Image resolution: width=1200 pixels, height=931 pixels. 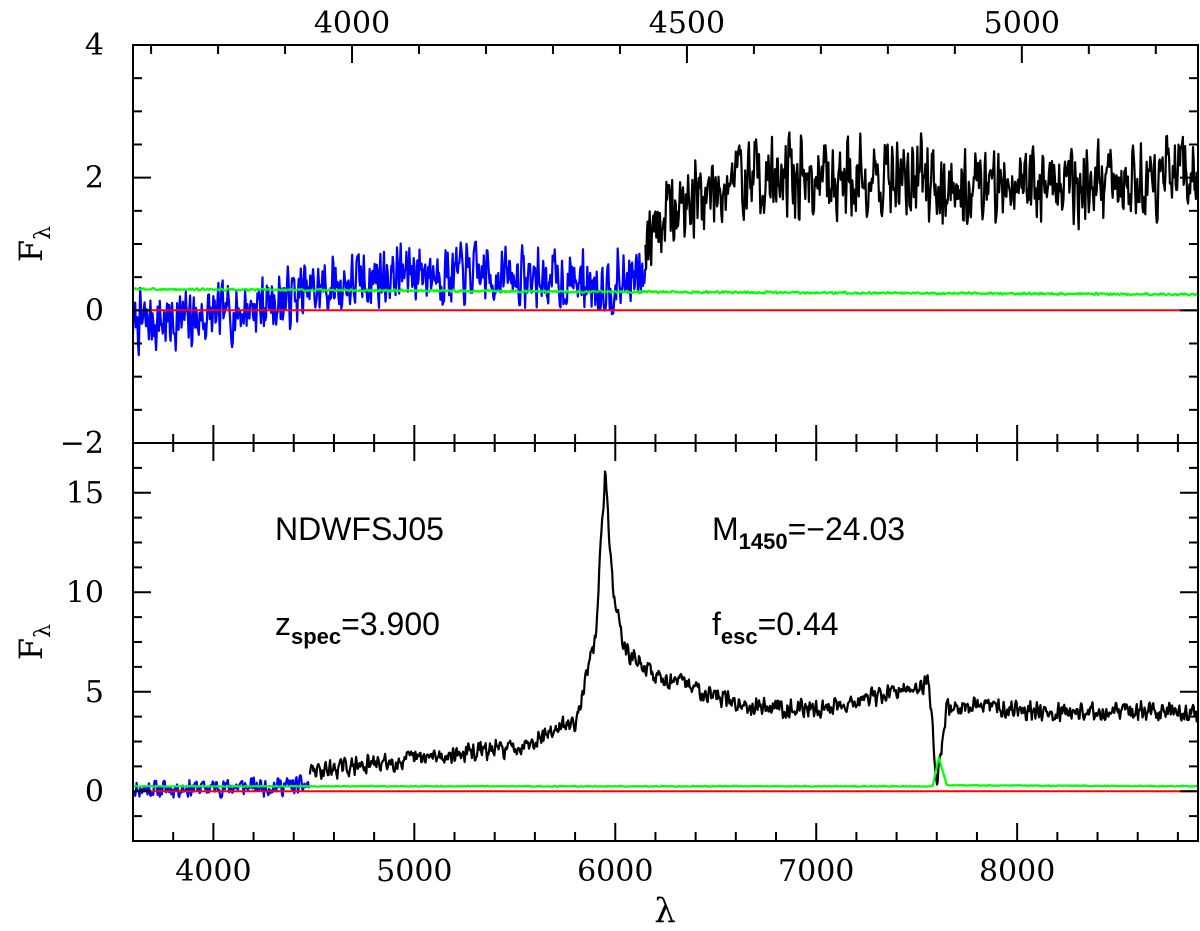 I want to click on ytick-label-top: 2, so click(x=94, y=178).